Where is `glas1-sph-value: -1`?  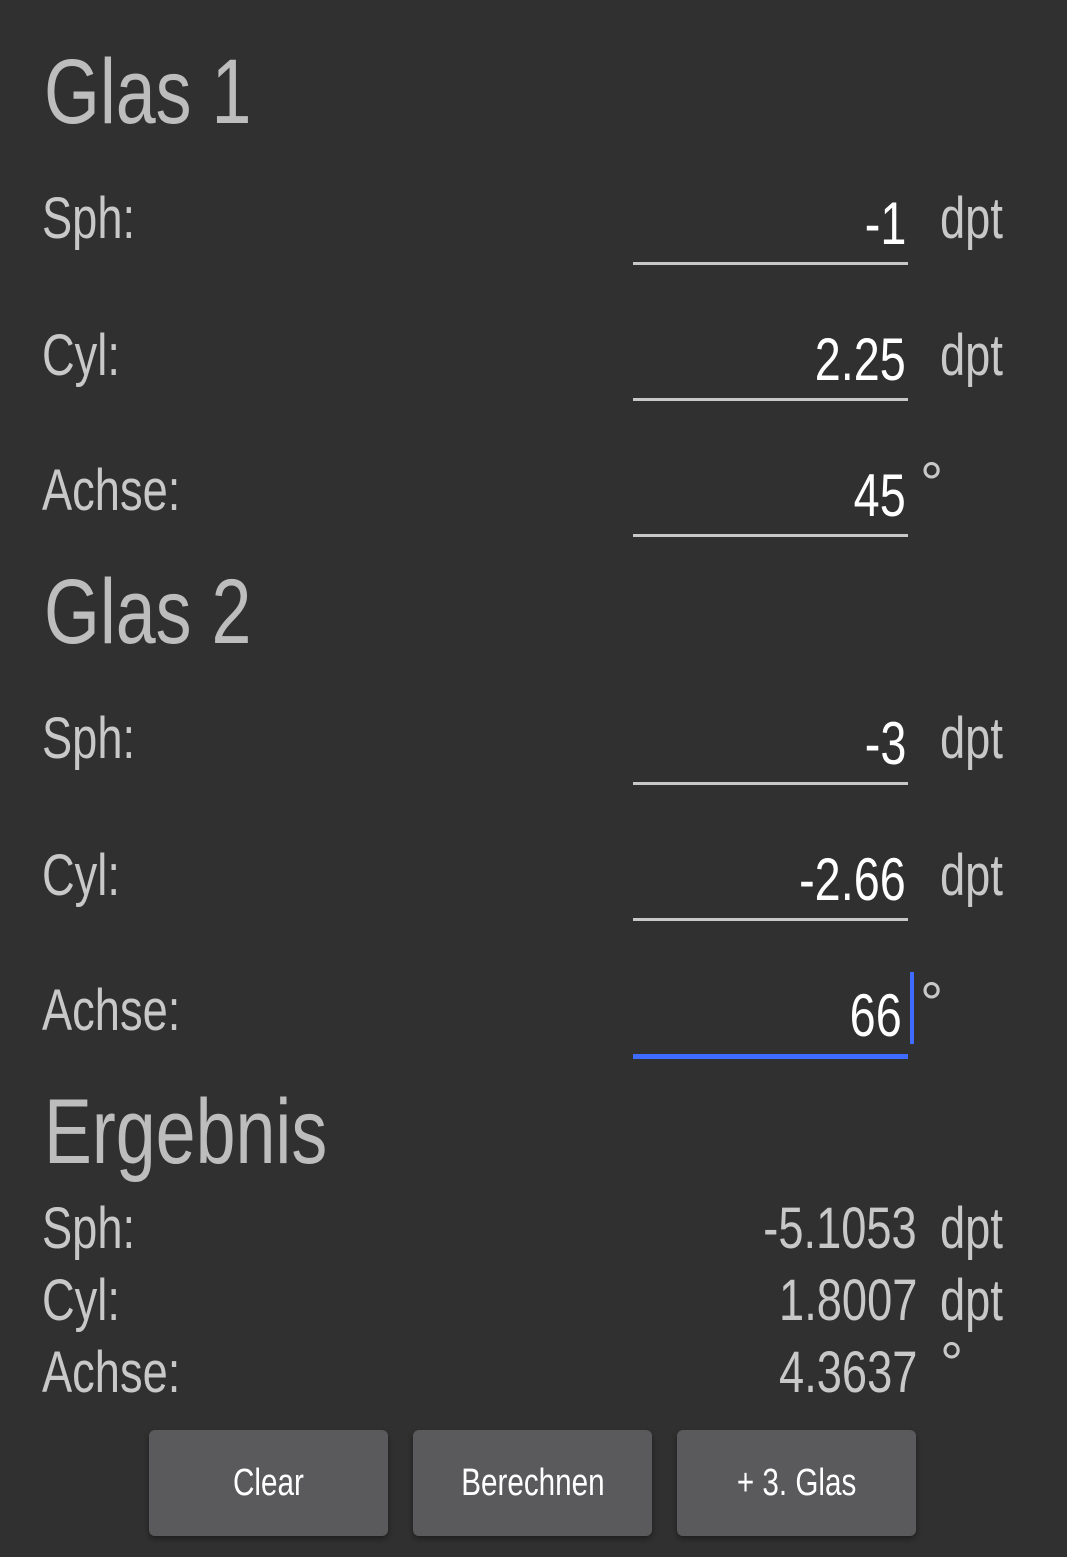 glas1-sph-value: -1 is located at coordinates (885, 223).